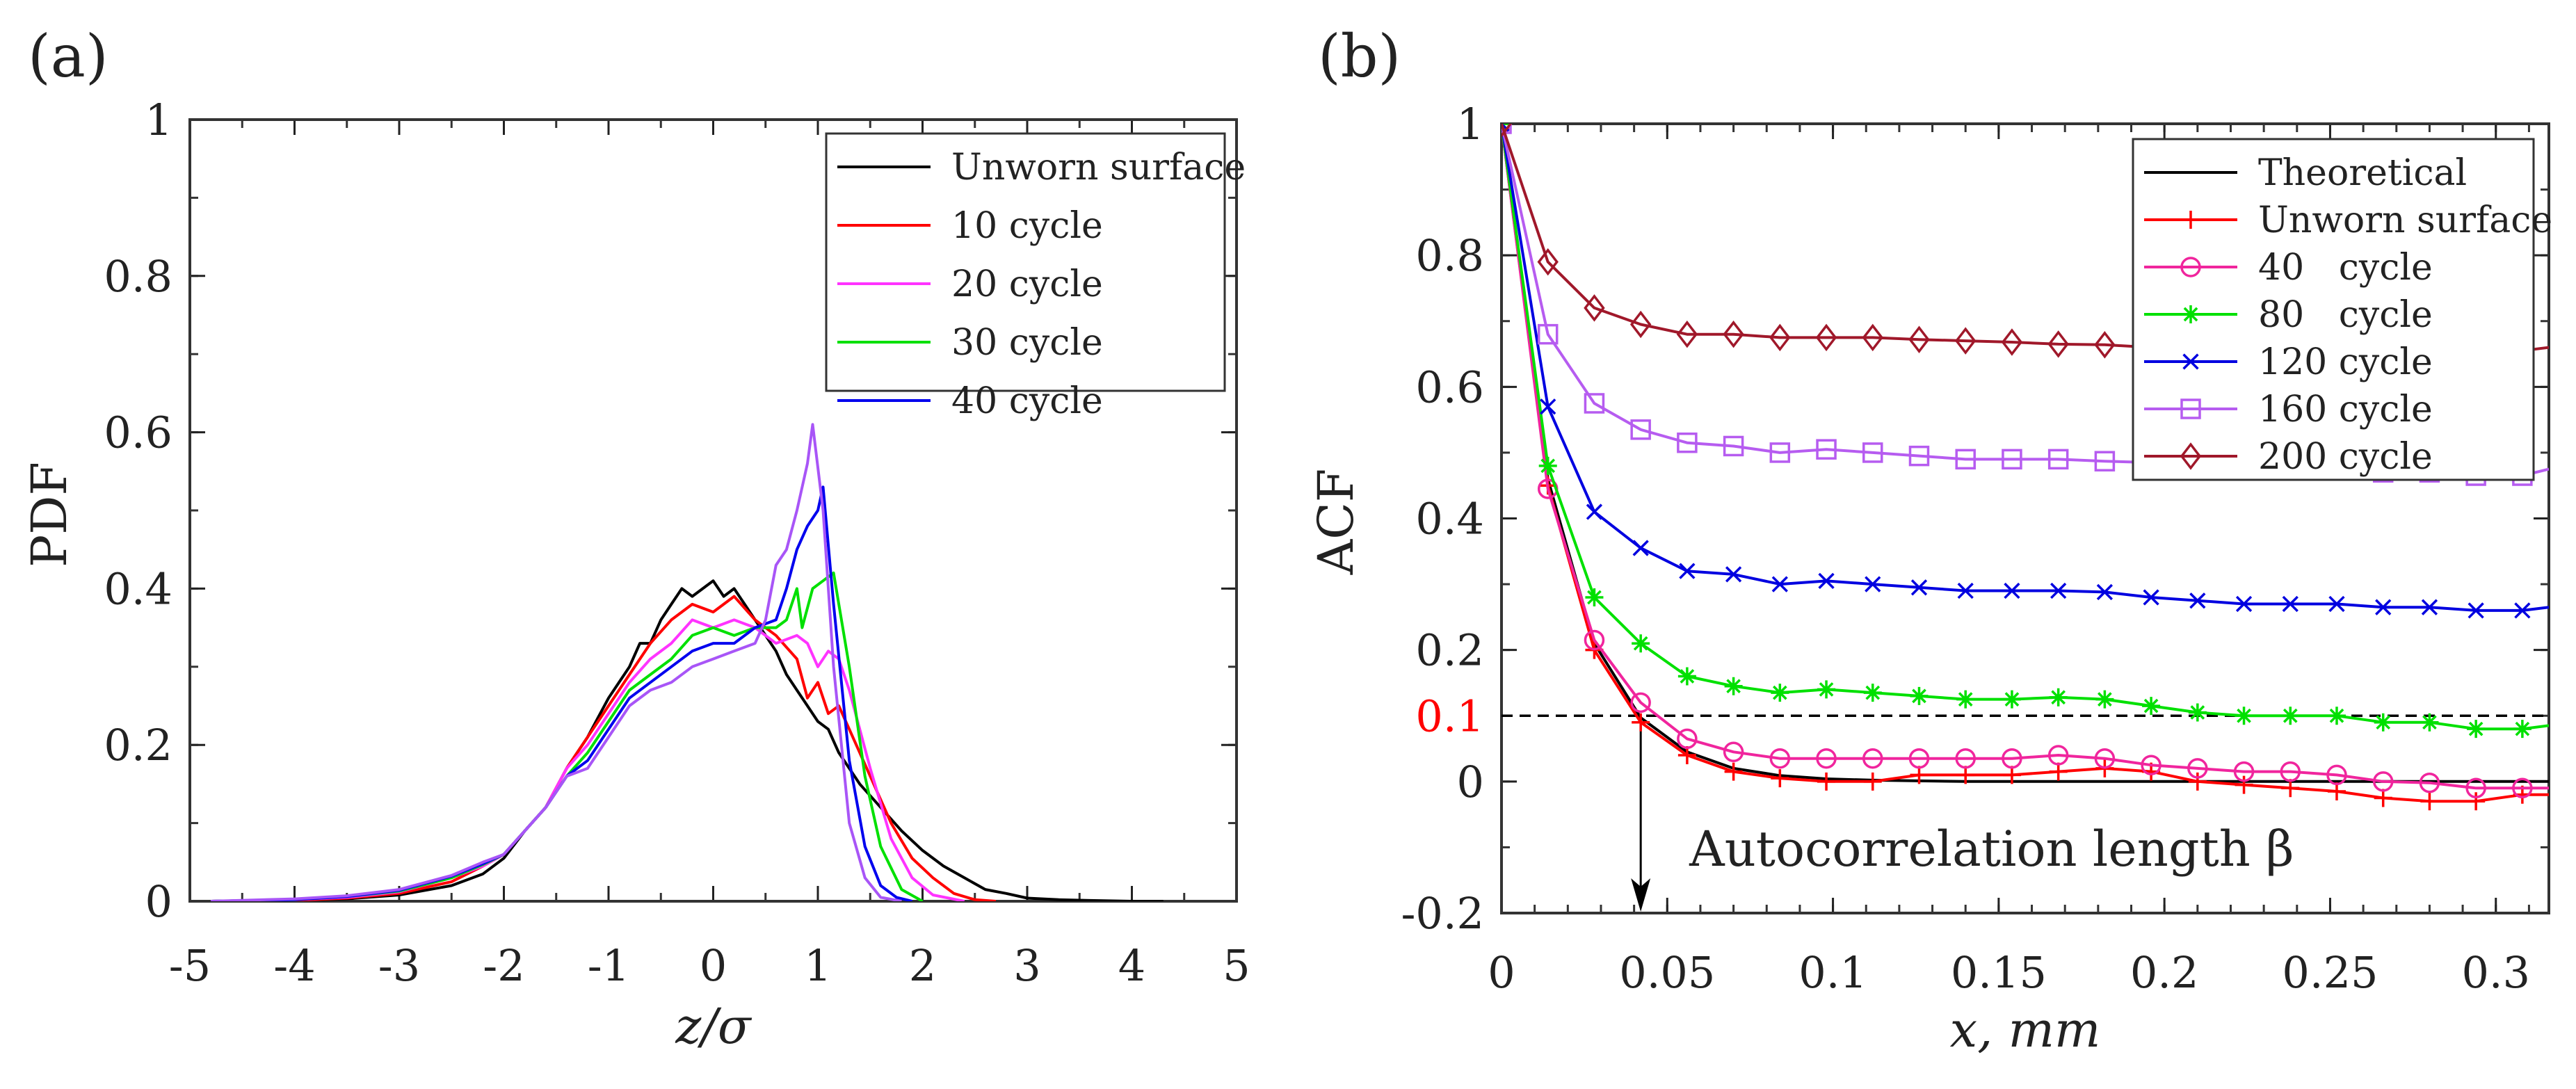  What do you see at coordinates (923, 965) in the screenshot?
I see `x-tick-label: 2` at bounding box center [923, 965].